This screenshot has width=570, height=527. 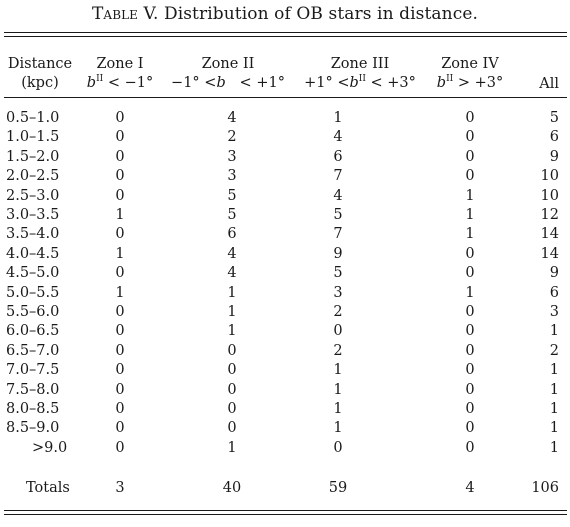 I want to click on zone-2-count-cell: 3, so click(x=232, y=176).